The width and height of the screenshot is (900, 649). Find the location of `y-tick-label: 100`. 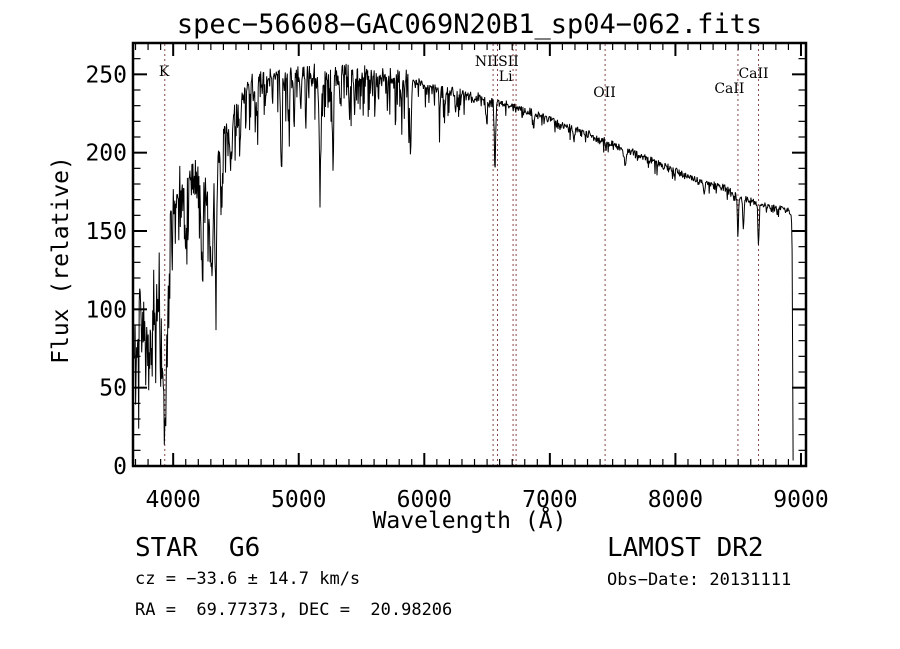

y-tick-label: 100 is located at coordinates (106, 310).